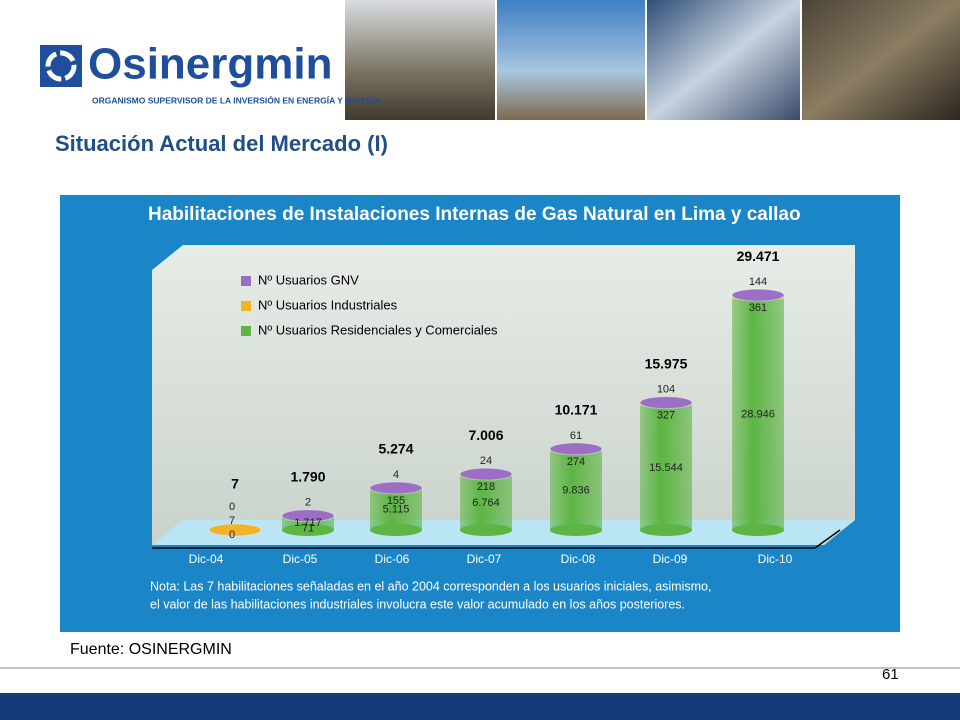 Image resolution: width=960 pixels, height=720 pixels. Describe the element at coordinates (758, 282) in the screenshot. I see `data-label: 144` at that location.